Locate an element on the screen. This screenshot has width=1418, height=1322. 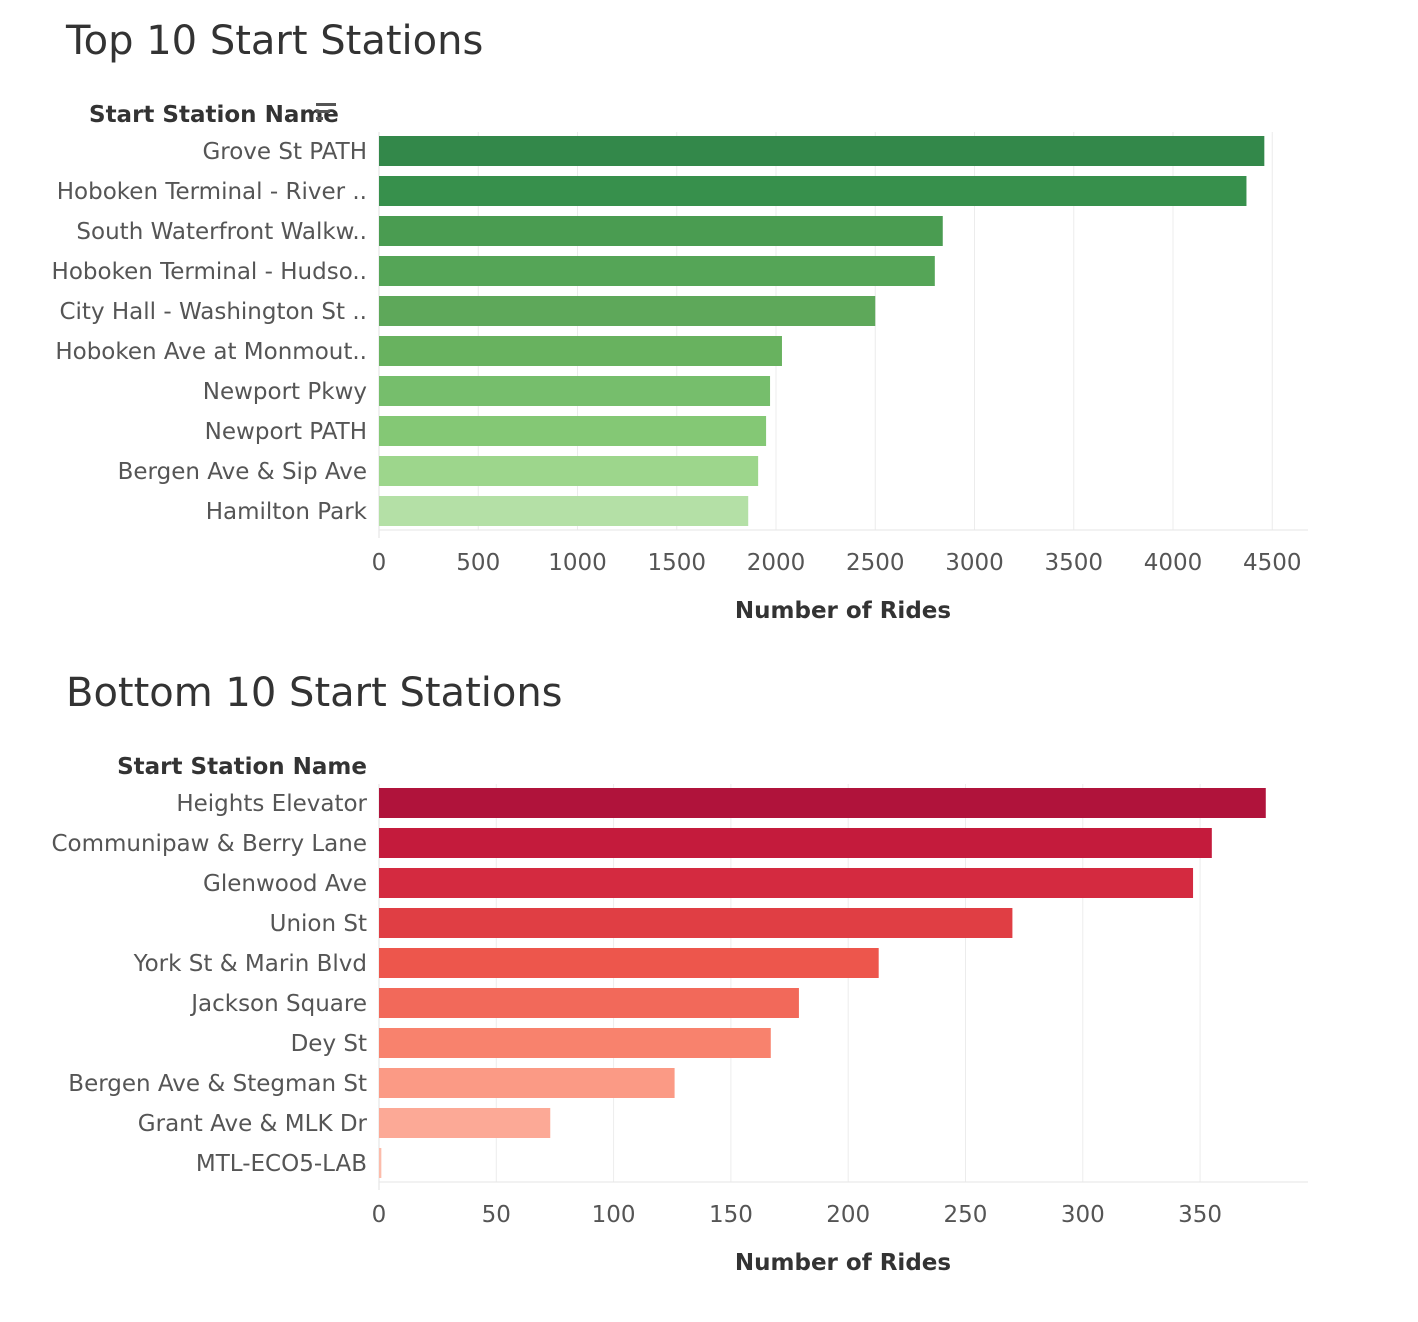
tick-label: 3000 is located at coordinates (974, 563).